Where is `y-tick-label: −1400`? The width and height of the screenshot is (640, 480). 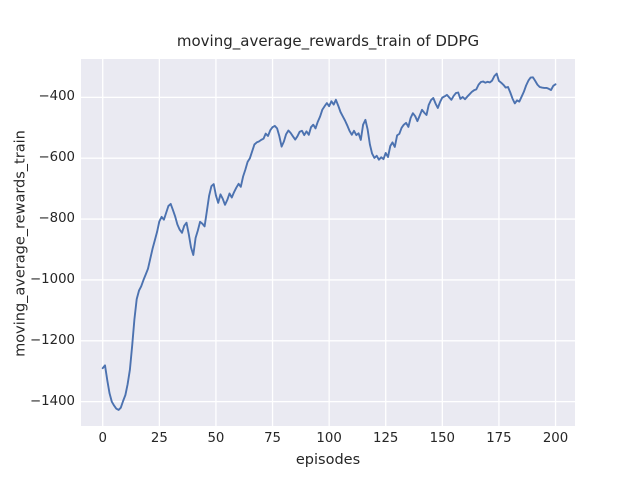 y-tick-label: −1400 is located at coordinates (52, 401).